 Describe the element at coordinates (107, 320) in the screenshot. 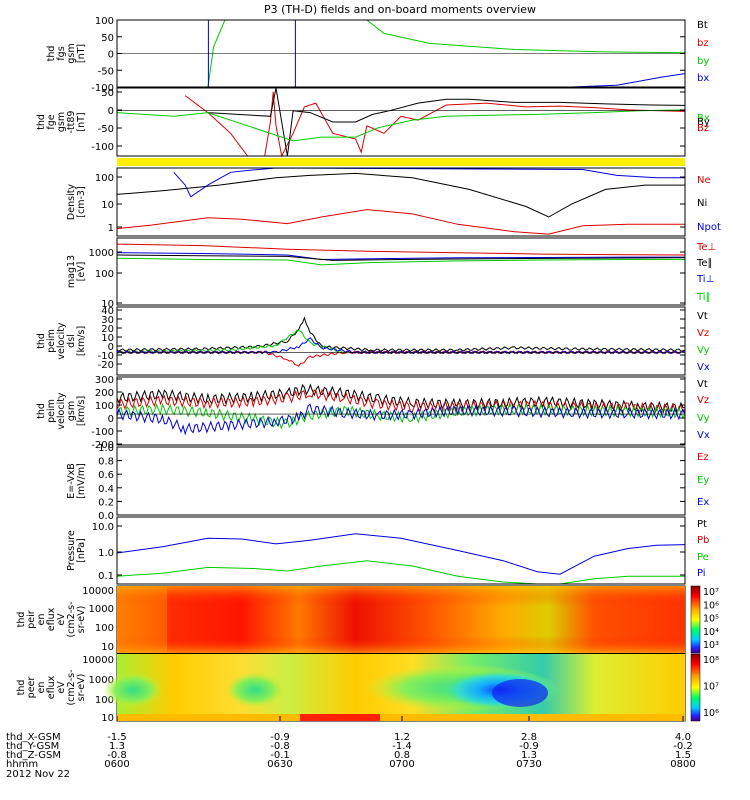

I see `ytick-label: 30` at that location.